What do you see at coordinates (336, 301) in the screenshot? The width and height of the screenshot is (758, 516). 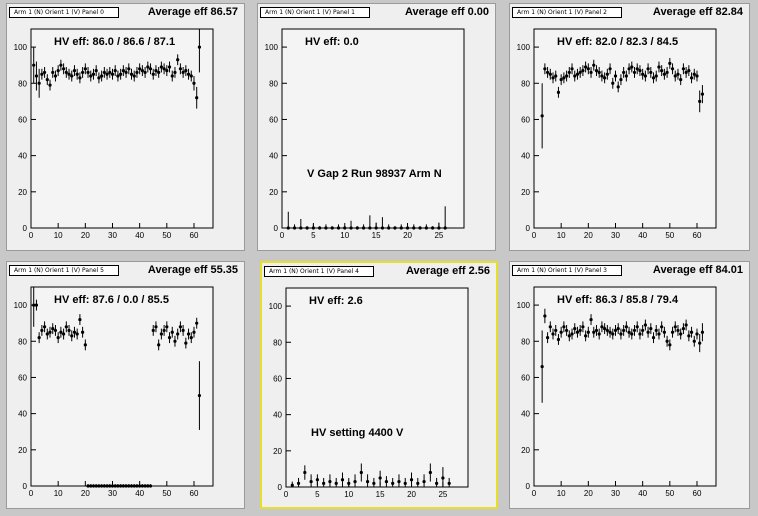 I see `hv-eff-label: HV eff: 2.6` at bounding box center [336, 301].